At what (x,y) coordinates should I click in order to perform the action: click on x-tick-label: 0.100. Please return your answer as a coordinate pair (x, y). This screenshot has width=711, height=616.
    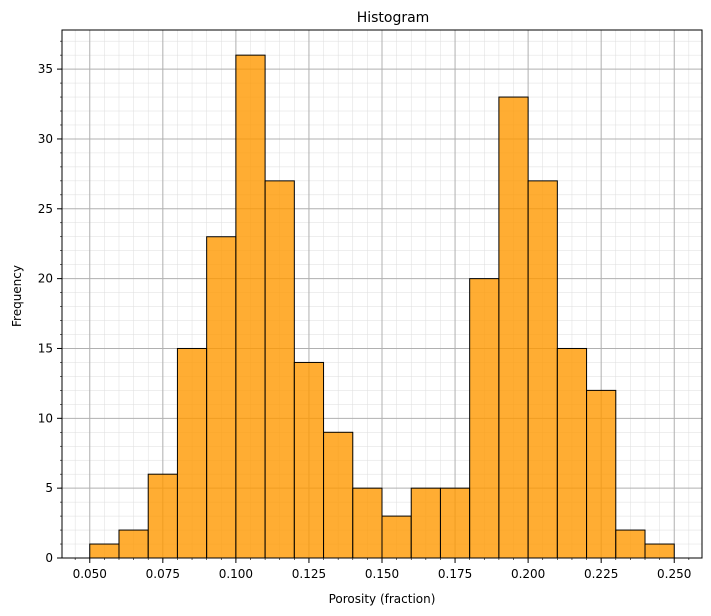
    Looking at the image, I should click on (236, 574).